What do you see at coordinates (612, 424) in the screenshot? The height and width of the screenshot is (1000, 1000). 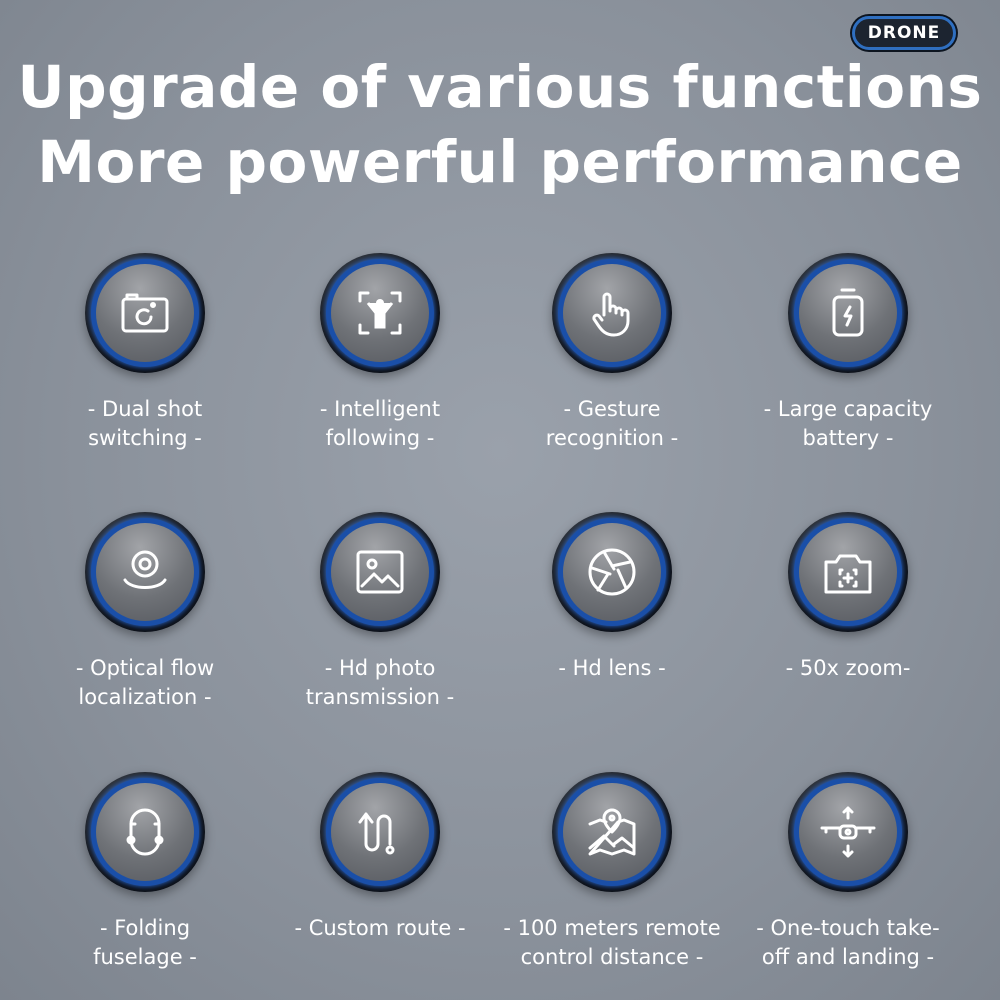 I see `feature-label: - Gesture recognition -` at bounding box center [612, 424].